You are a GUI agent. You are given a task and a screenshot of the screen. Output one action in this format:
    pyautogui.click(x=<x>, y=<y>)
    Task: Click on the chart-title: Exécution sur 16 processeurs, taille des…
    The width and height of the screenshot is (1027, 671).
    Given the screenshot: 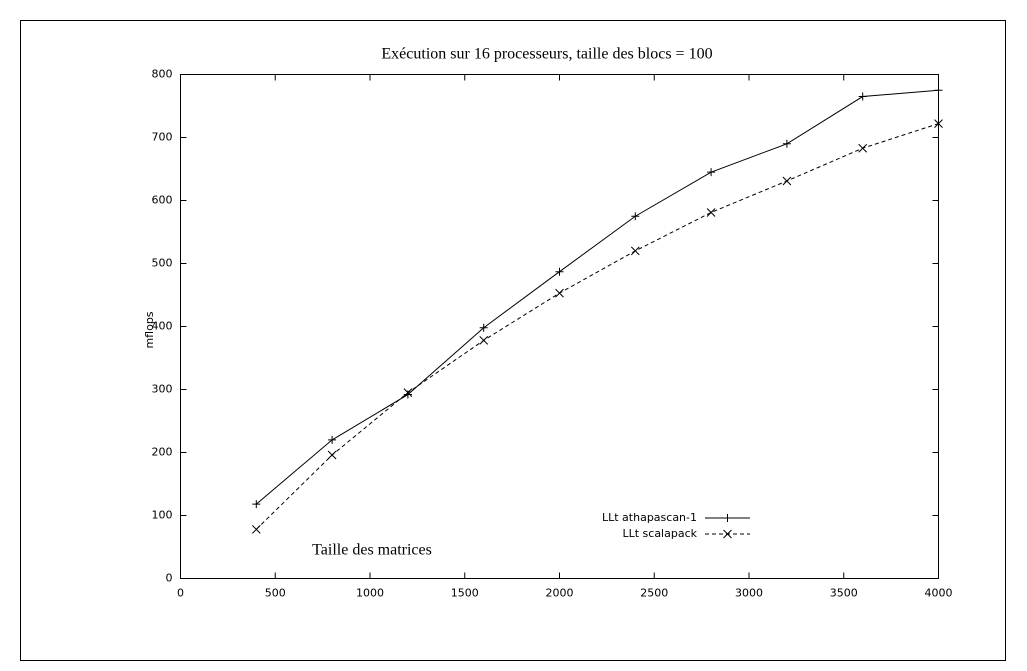 What is the action you would take?
    pyautogui.click(x=546, y=54)
    